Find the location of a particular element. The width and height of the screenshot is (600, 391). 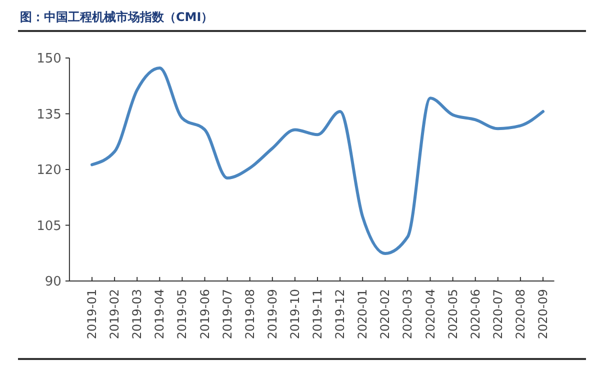

x-tick-label: 2019-05 is located at coordinates (182, 314).